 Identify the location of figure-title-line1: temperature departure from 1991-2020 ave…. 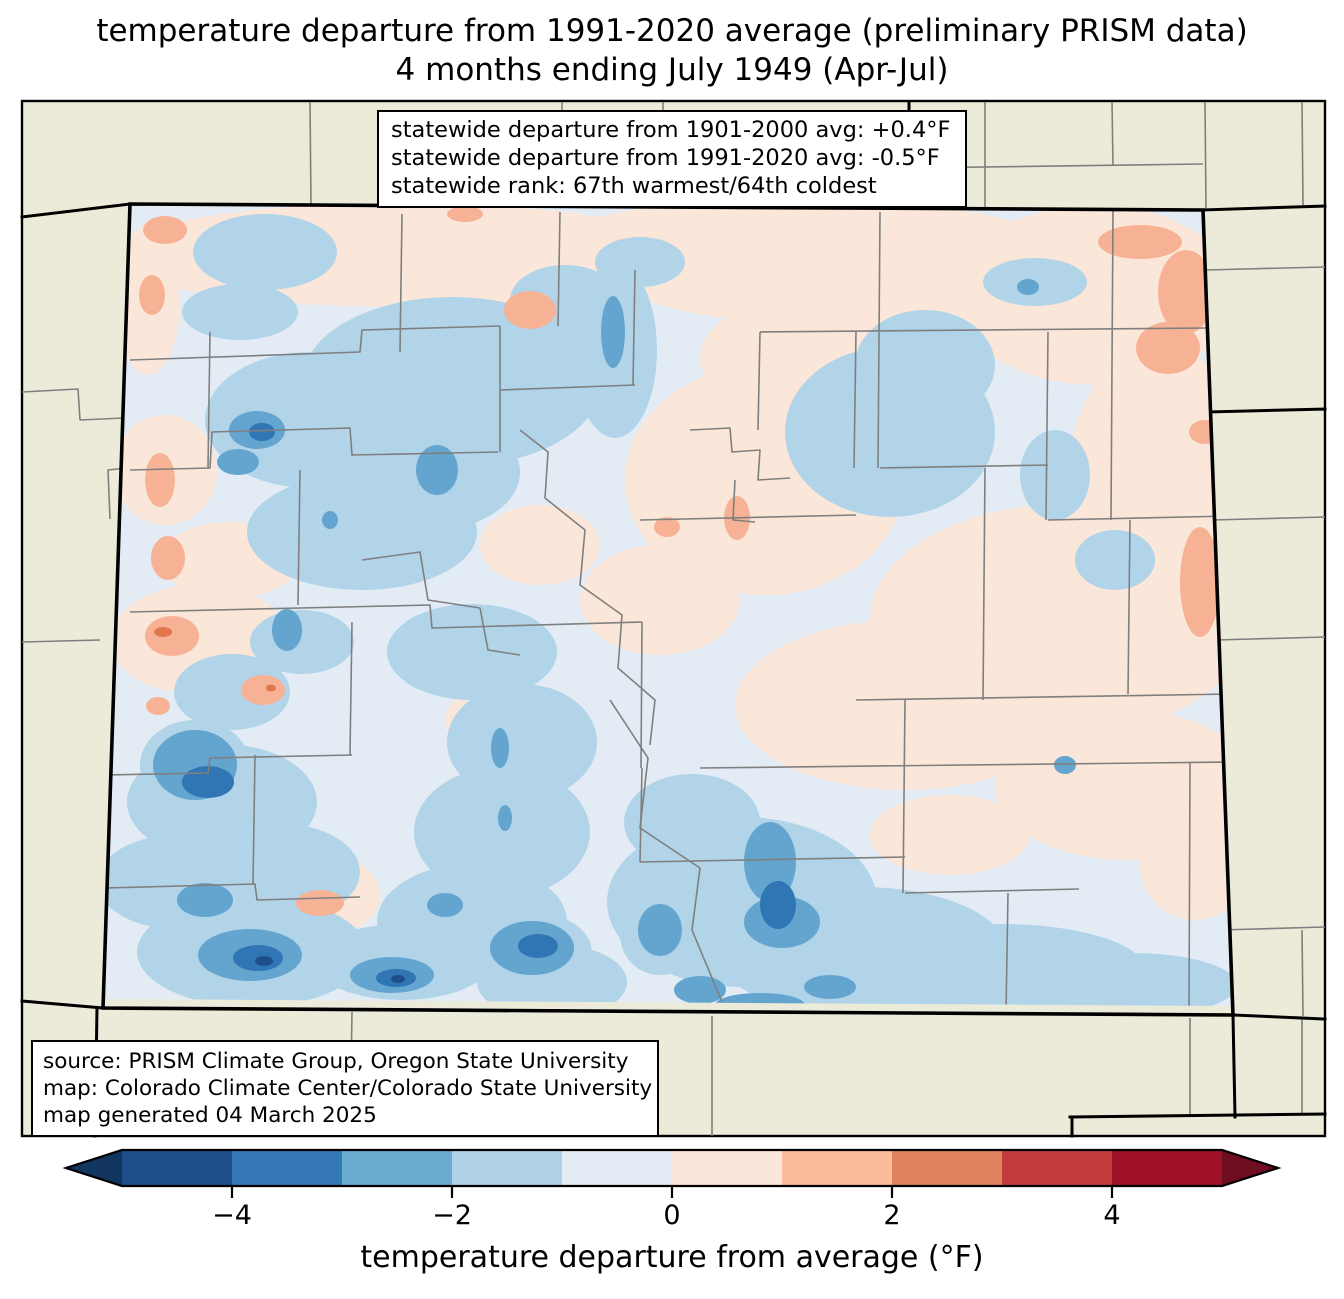
(672, 31).